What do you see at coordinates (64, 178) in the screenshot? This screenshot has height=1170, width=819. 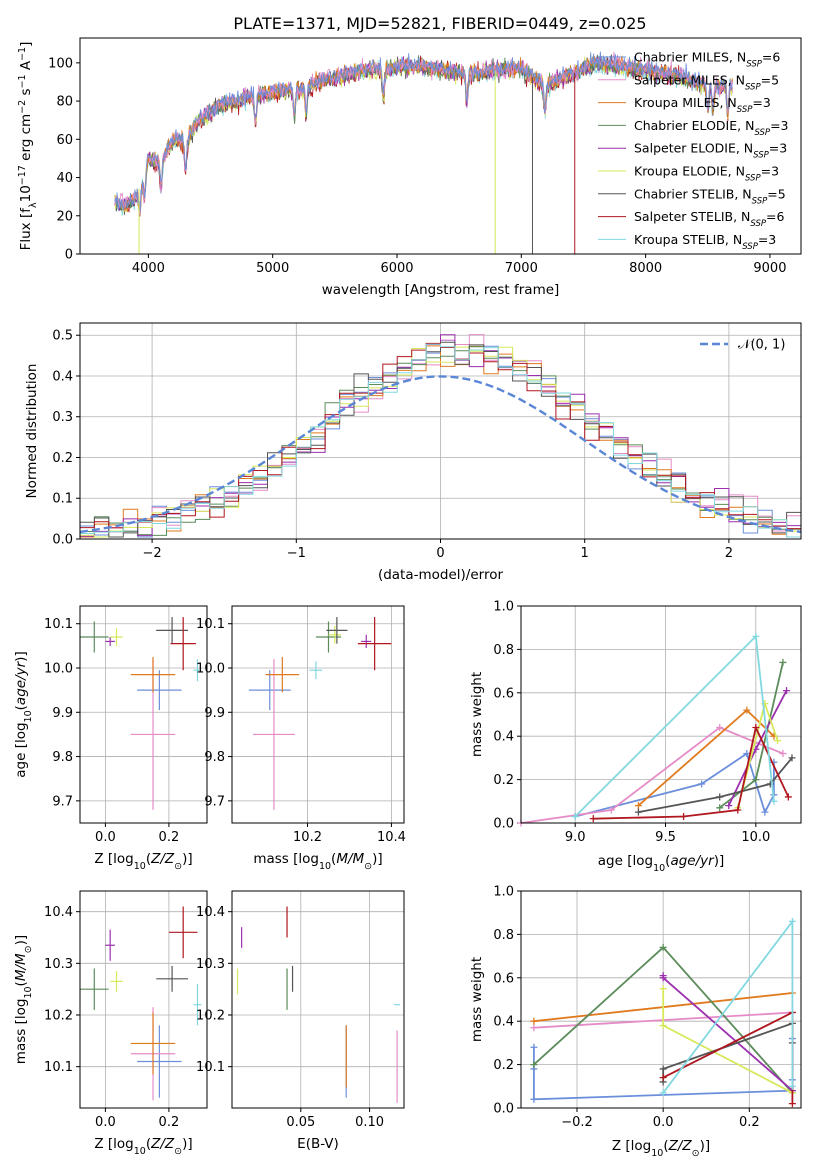 I see `y-tick-label: 40` at bounding box center [64, 178].